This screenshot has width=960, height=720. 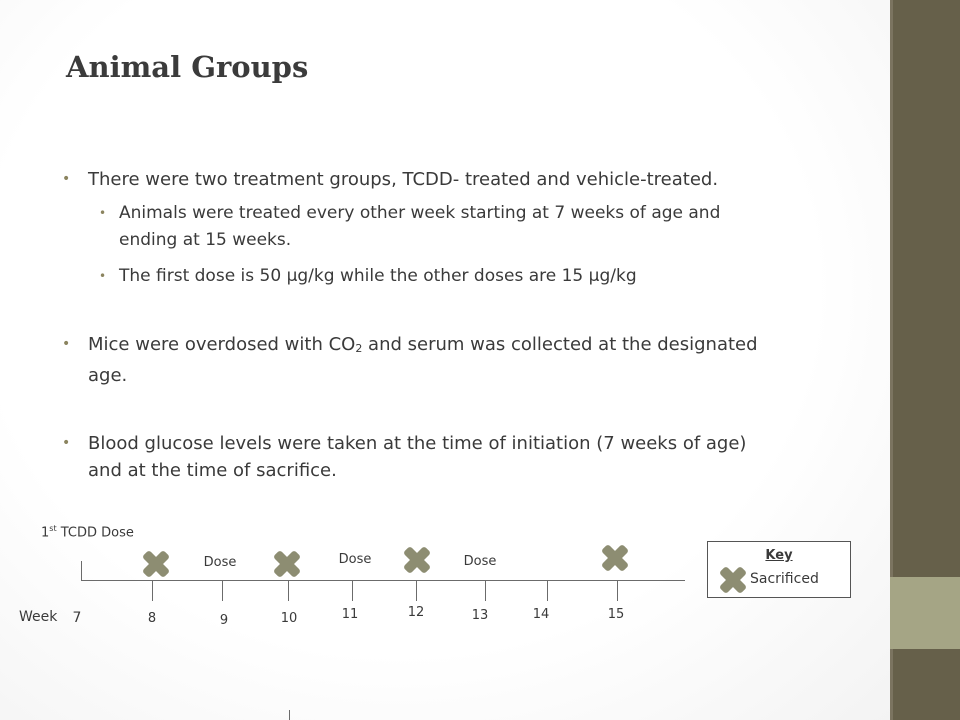 What do you see at coordinates (152, 618) in the screenshot?
I see `week-8-label: 8` at bounding box center [152, 618].